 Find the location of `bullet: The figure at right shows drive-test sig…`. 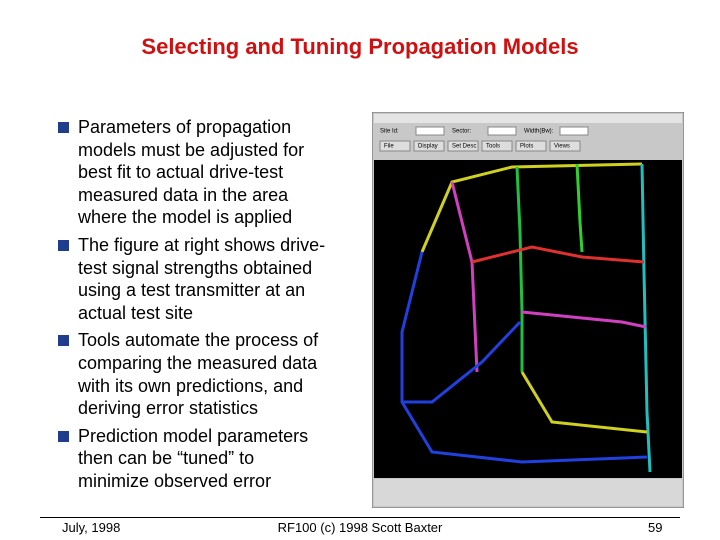

bullet: The figure at right shows drive-test sig… is located at coordinates (213, 279).